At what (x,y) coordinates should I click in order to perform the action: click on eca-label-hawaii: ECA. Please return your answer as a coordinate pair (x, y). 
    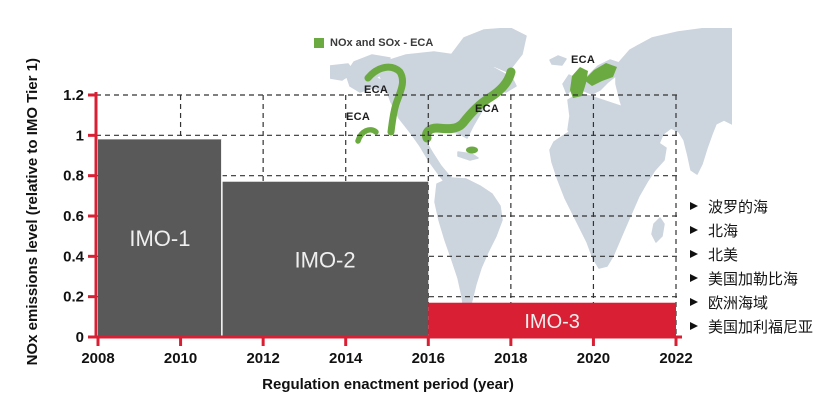
    Looking at the image, I should click on (358, 117).